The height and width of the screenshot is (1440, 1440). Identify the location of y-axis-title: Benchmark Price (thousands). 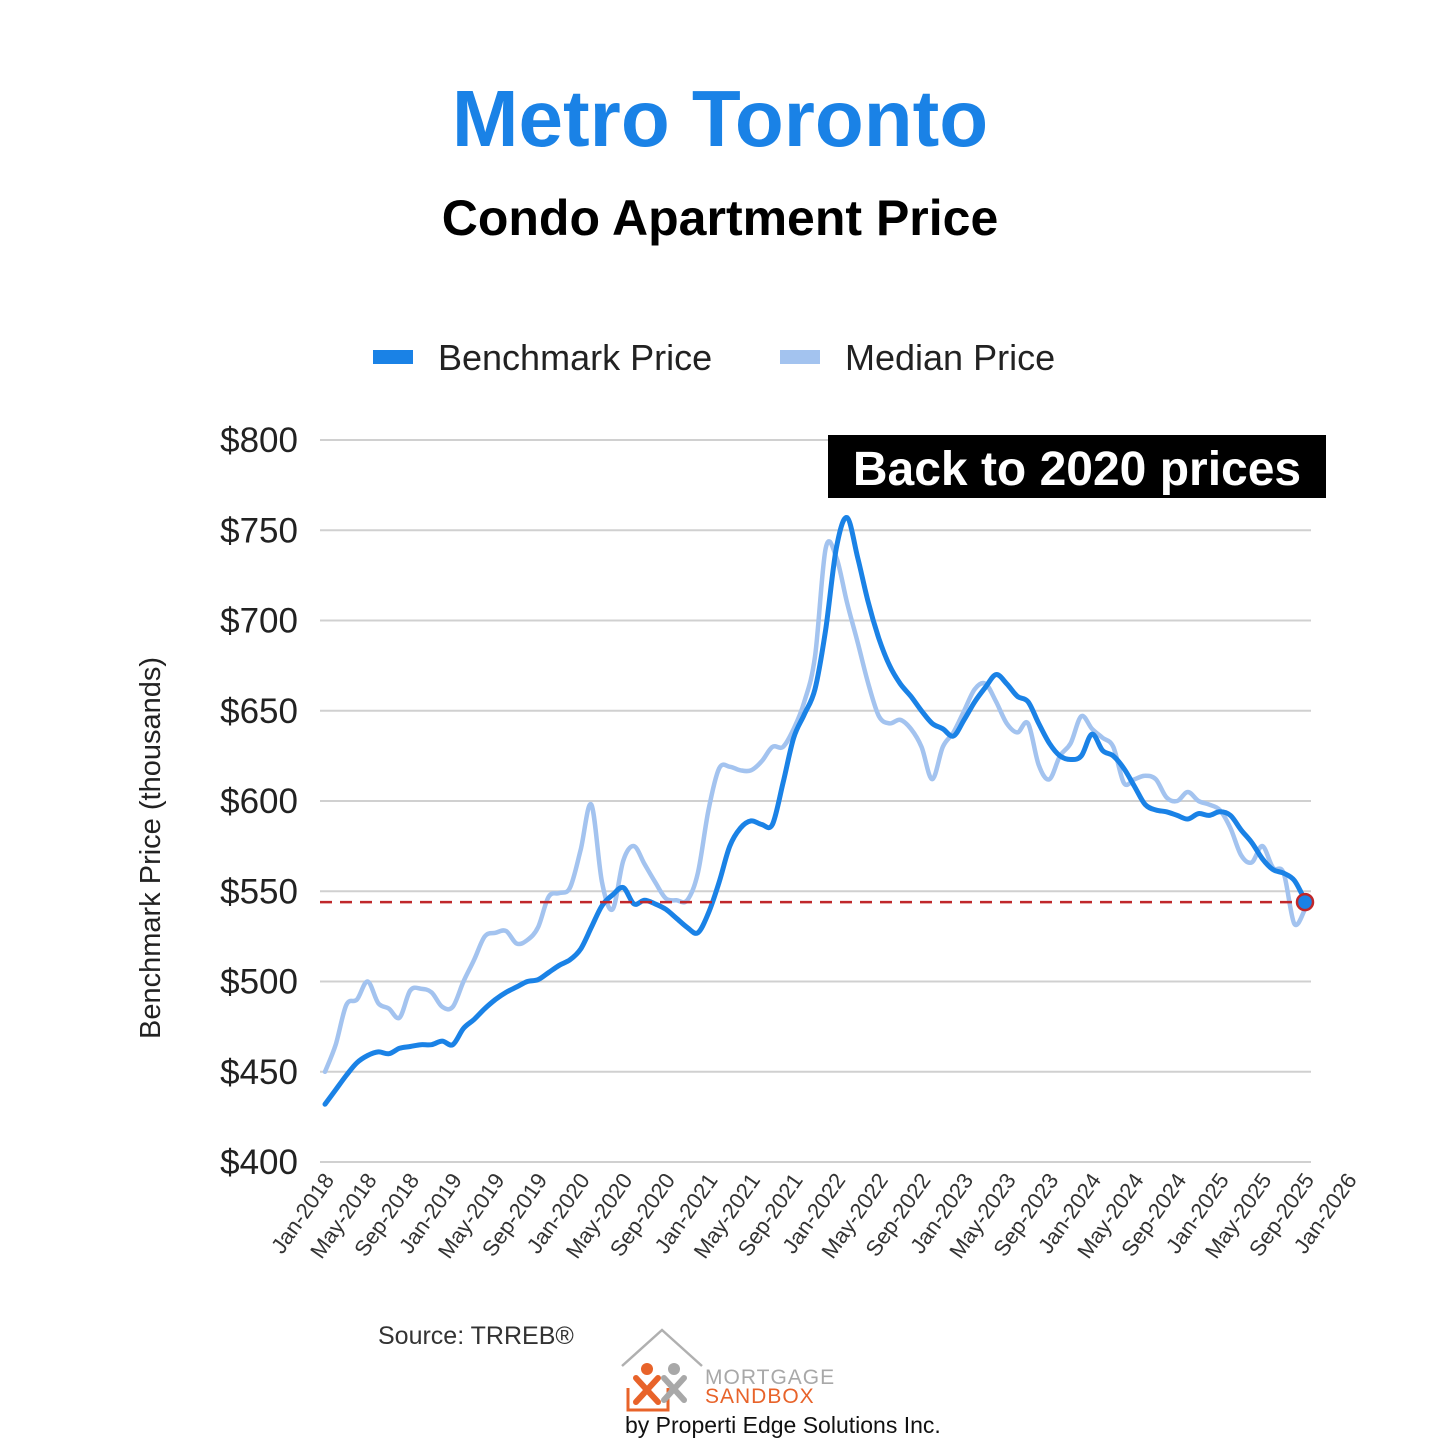
(151, 848).